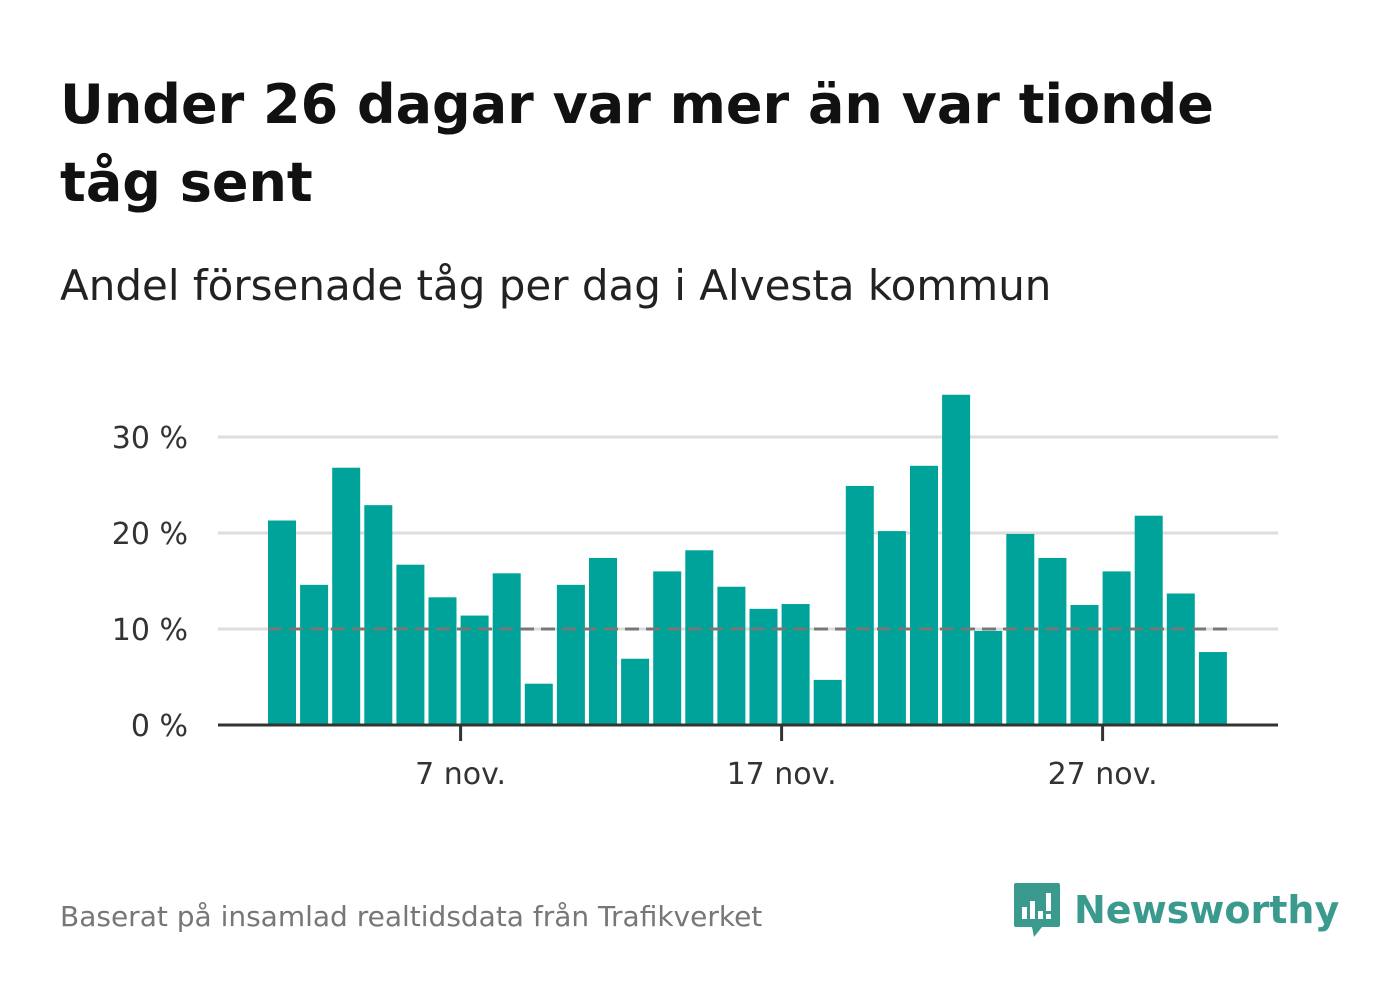 The width and height of the screenshot is (1382, 999). I want to click on bar-28nov, so click(1148, 620).